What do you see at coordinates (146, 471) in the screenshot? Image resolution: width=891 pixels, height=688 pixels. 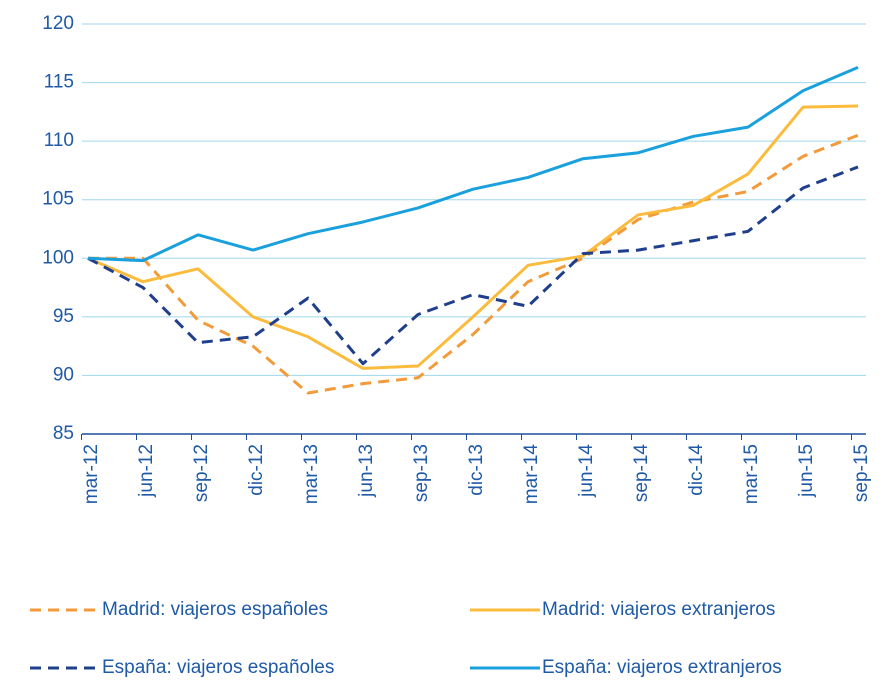 I see `x-tick-label: jun-12` at bounding box center [146, 471].